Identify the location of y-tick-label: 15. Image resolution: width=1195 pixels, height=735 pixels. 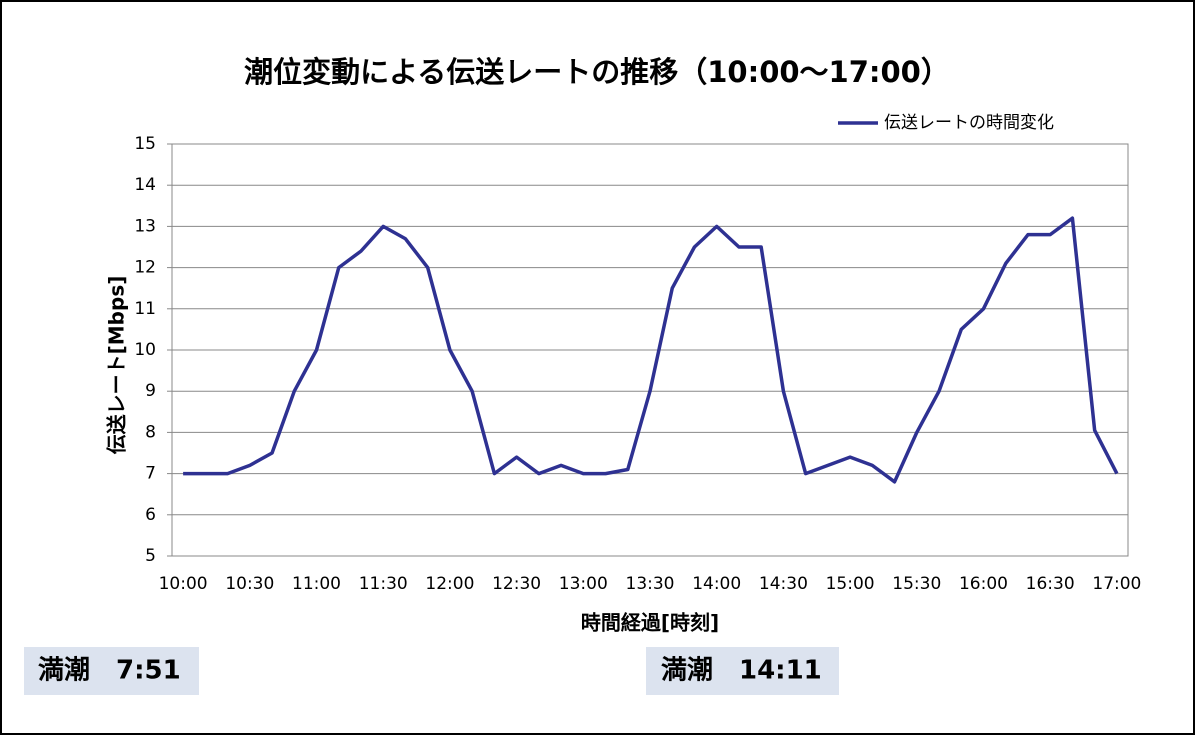
(145, 144).